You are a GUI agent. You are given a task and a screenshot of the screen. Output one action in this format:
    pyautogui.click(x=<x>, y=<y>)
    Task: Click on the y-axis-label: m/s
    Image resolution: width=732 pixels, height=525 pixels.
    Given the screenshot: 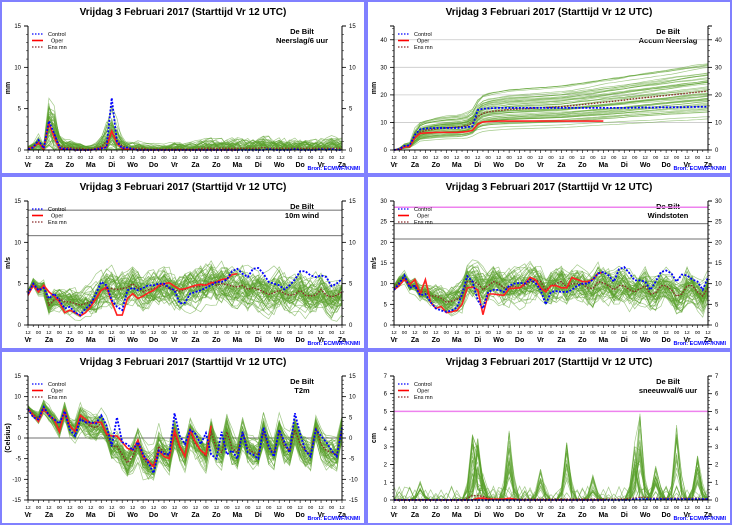 What is the action you would take?
    pyautogui.click(x=374, y=263)
    